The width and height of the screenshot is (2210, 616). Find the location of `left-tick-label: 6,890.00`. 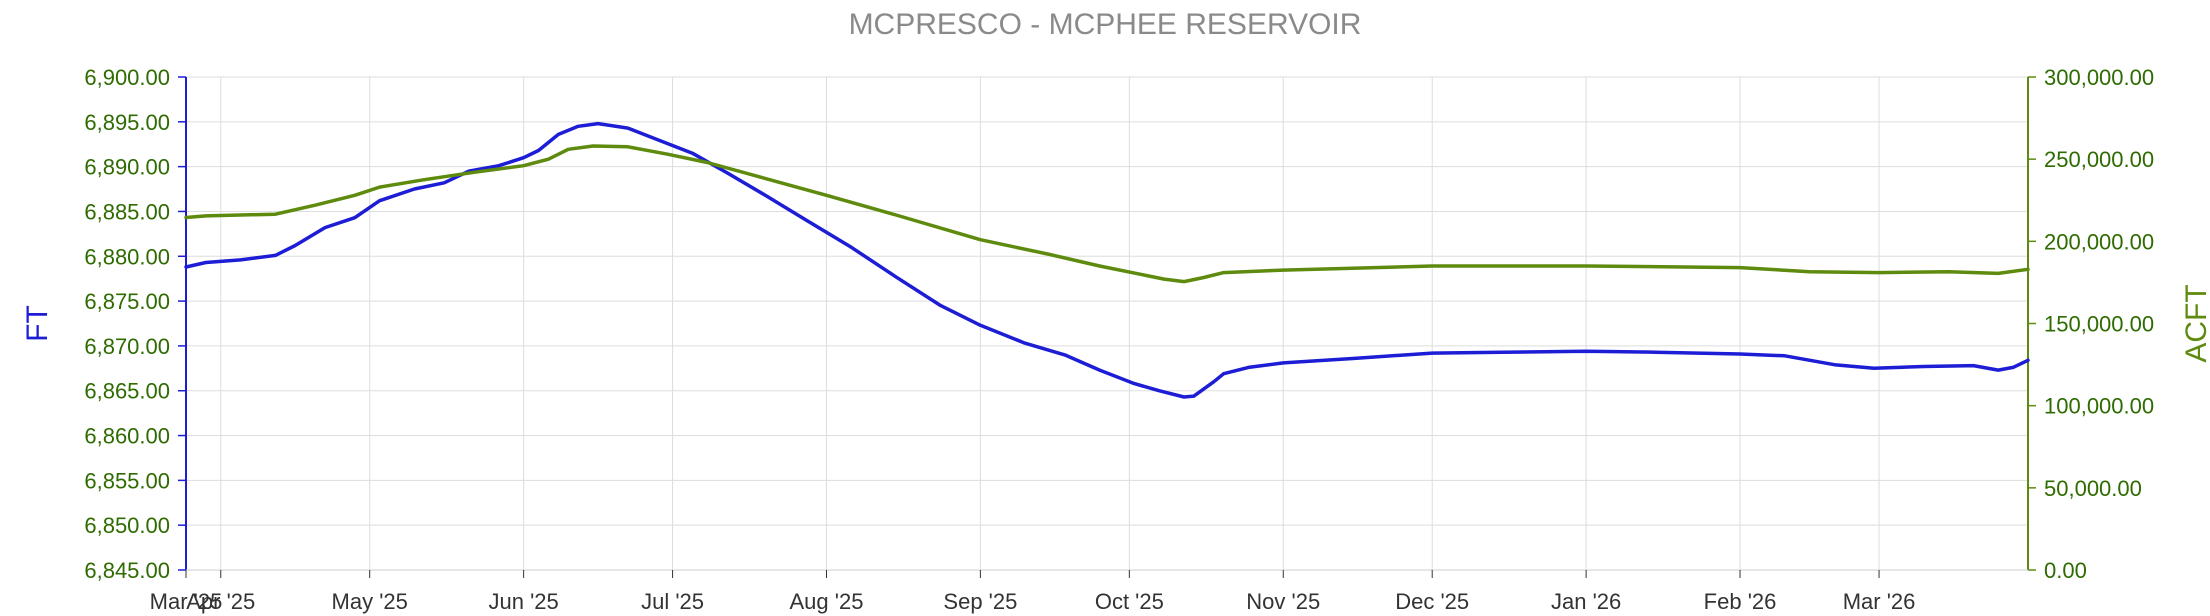

left-tick-label: 6,890.00 is located at coordinates (127, 167).